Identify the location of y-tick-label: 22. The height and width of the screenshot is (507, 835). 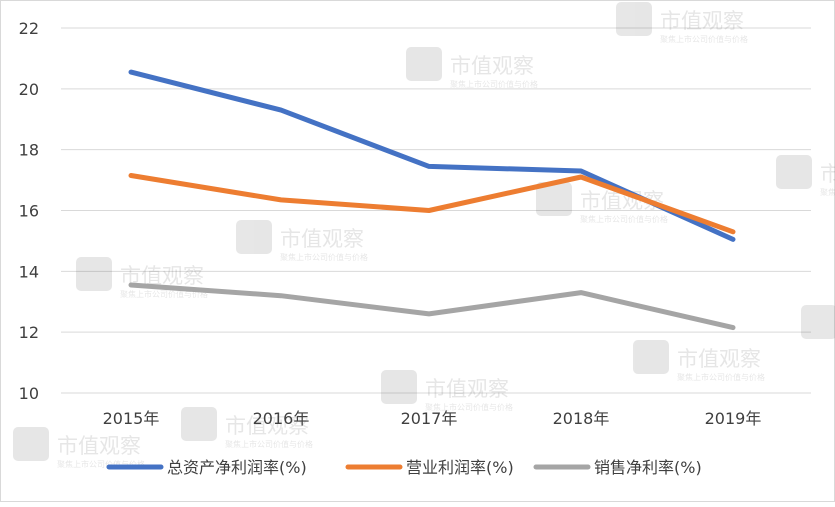
(29, 28).